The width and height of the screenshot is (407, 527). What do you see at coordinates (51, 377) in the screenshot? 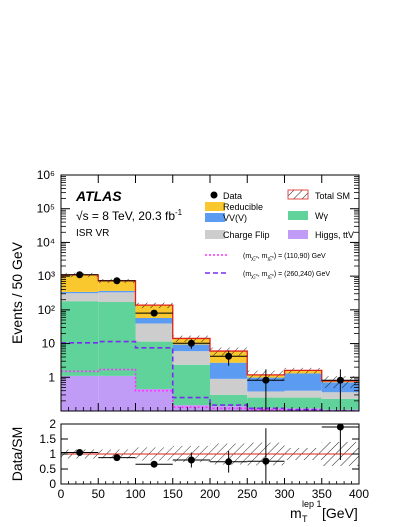
I see `y-tick-label-0: 1` at bounding box center [51, 377].